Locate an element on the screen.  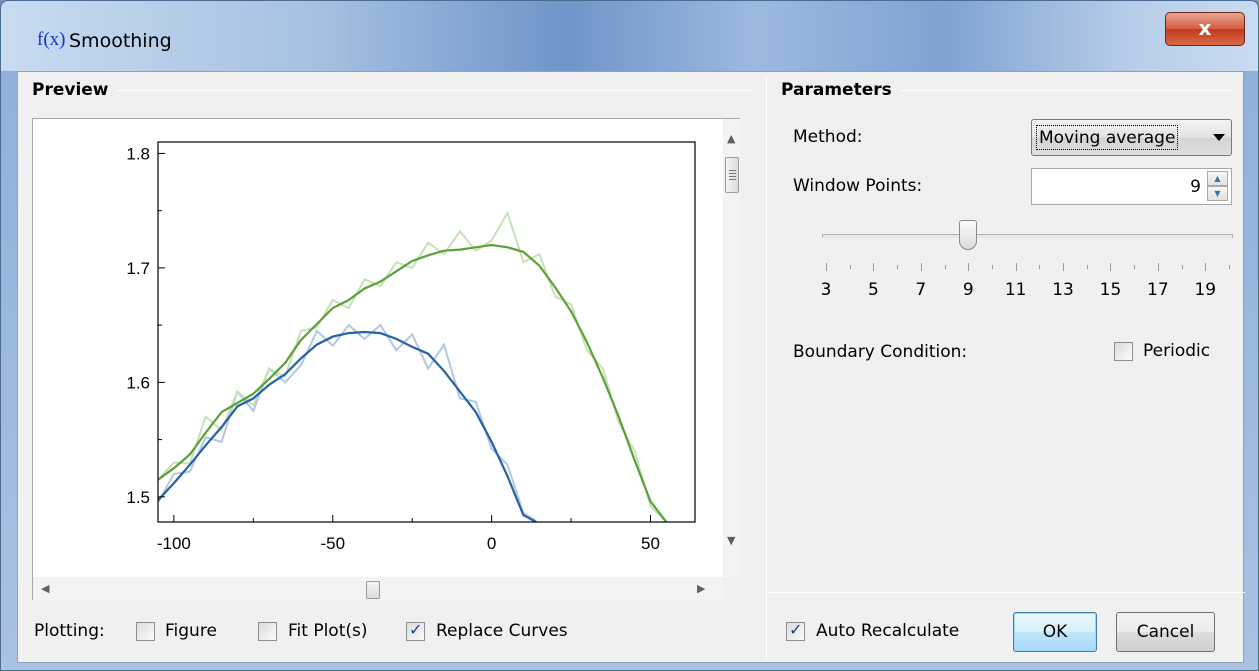
y-tick-label: 1.5 is located at coordinates (138, 497).